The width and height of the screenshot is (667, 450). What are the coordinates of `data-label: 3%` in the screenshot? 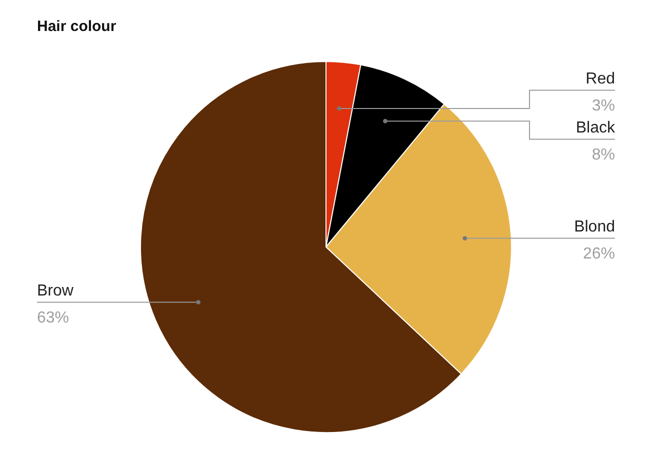 It's located at (603, 105).